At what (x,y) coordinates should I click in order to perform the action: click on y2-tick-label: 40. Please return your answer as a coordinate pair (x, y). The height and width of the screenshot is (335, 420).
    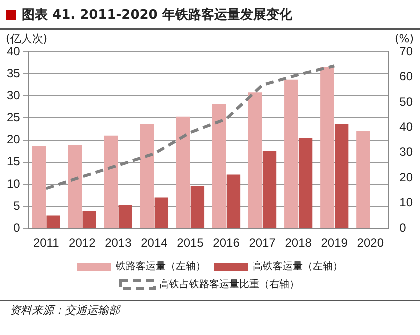
    Looking at the image, I should click on (407, 127).